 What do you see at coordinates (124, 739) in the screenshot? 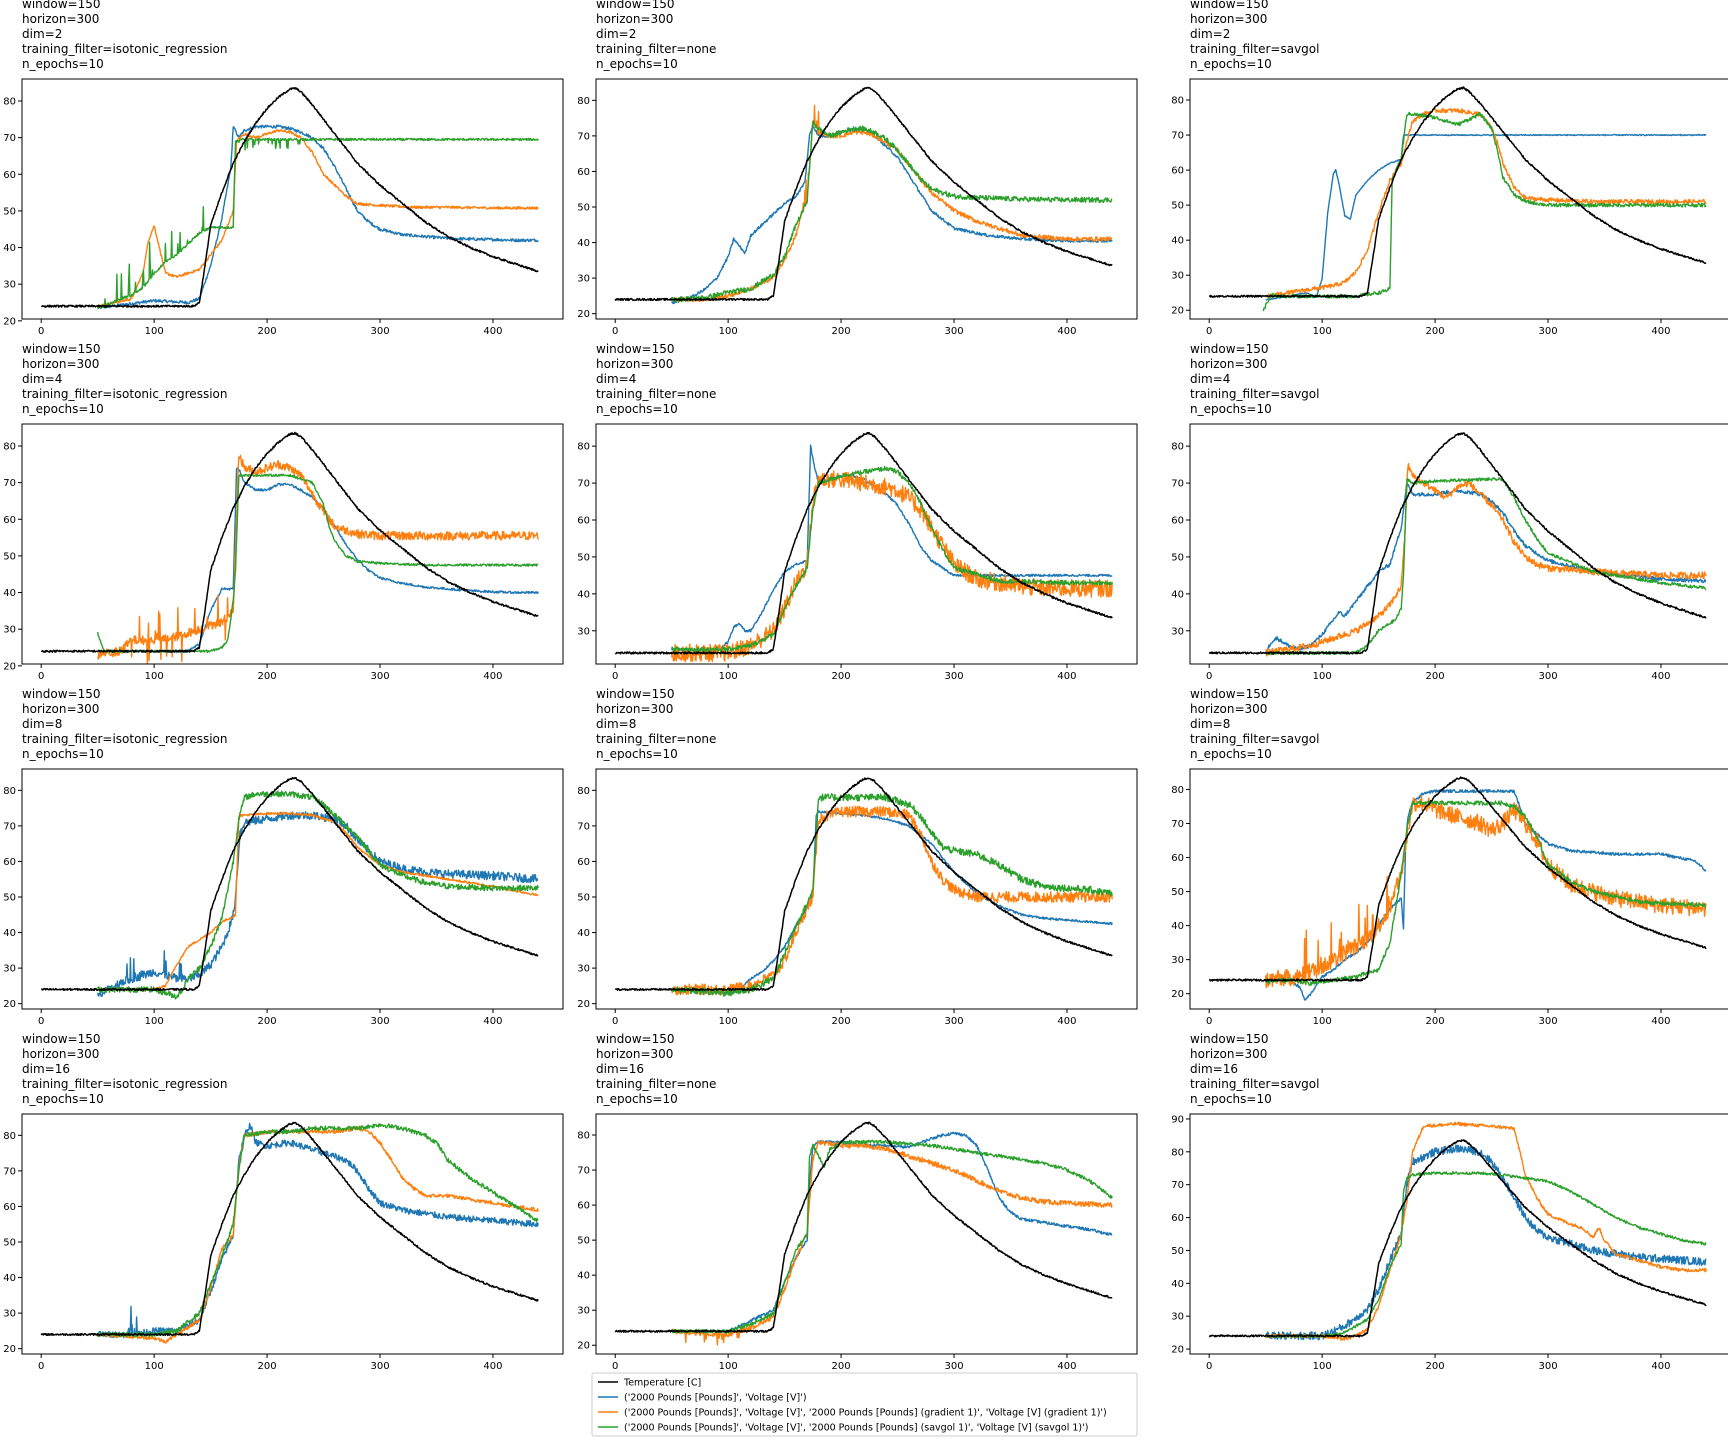
I see `subplot-title-line: training_filter=isotonic_regression` at bounding box center [124, 739].